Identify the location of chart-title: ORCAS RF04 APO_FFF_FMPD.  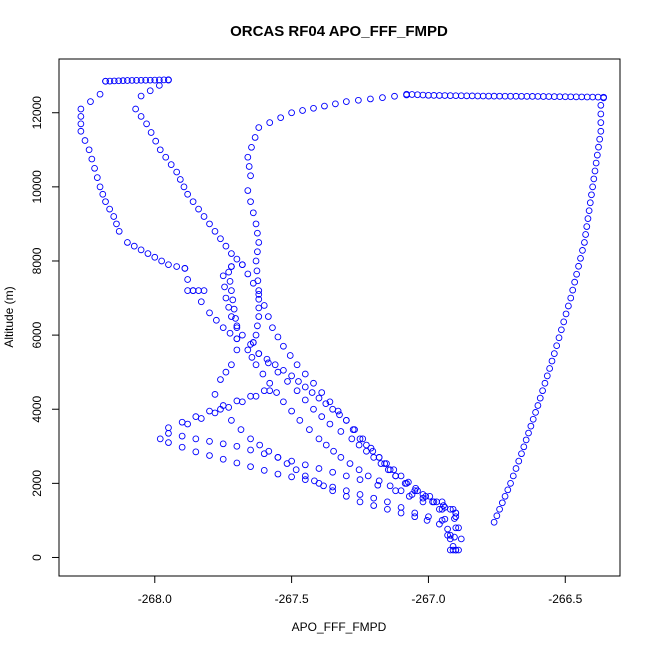
(339, 31).